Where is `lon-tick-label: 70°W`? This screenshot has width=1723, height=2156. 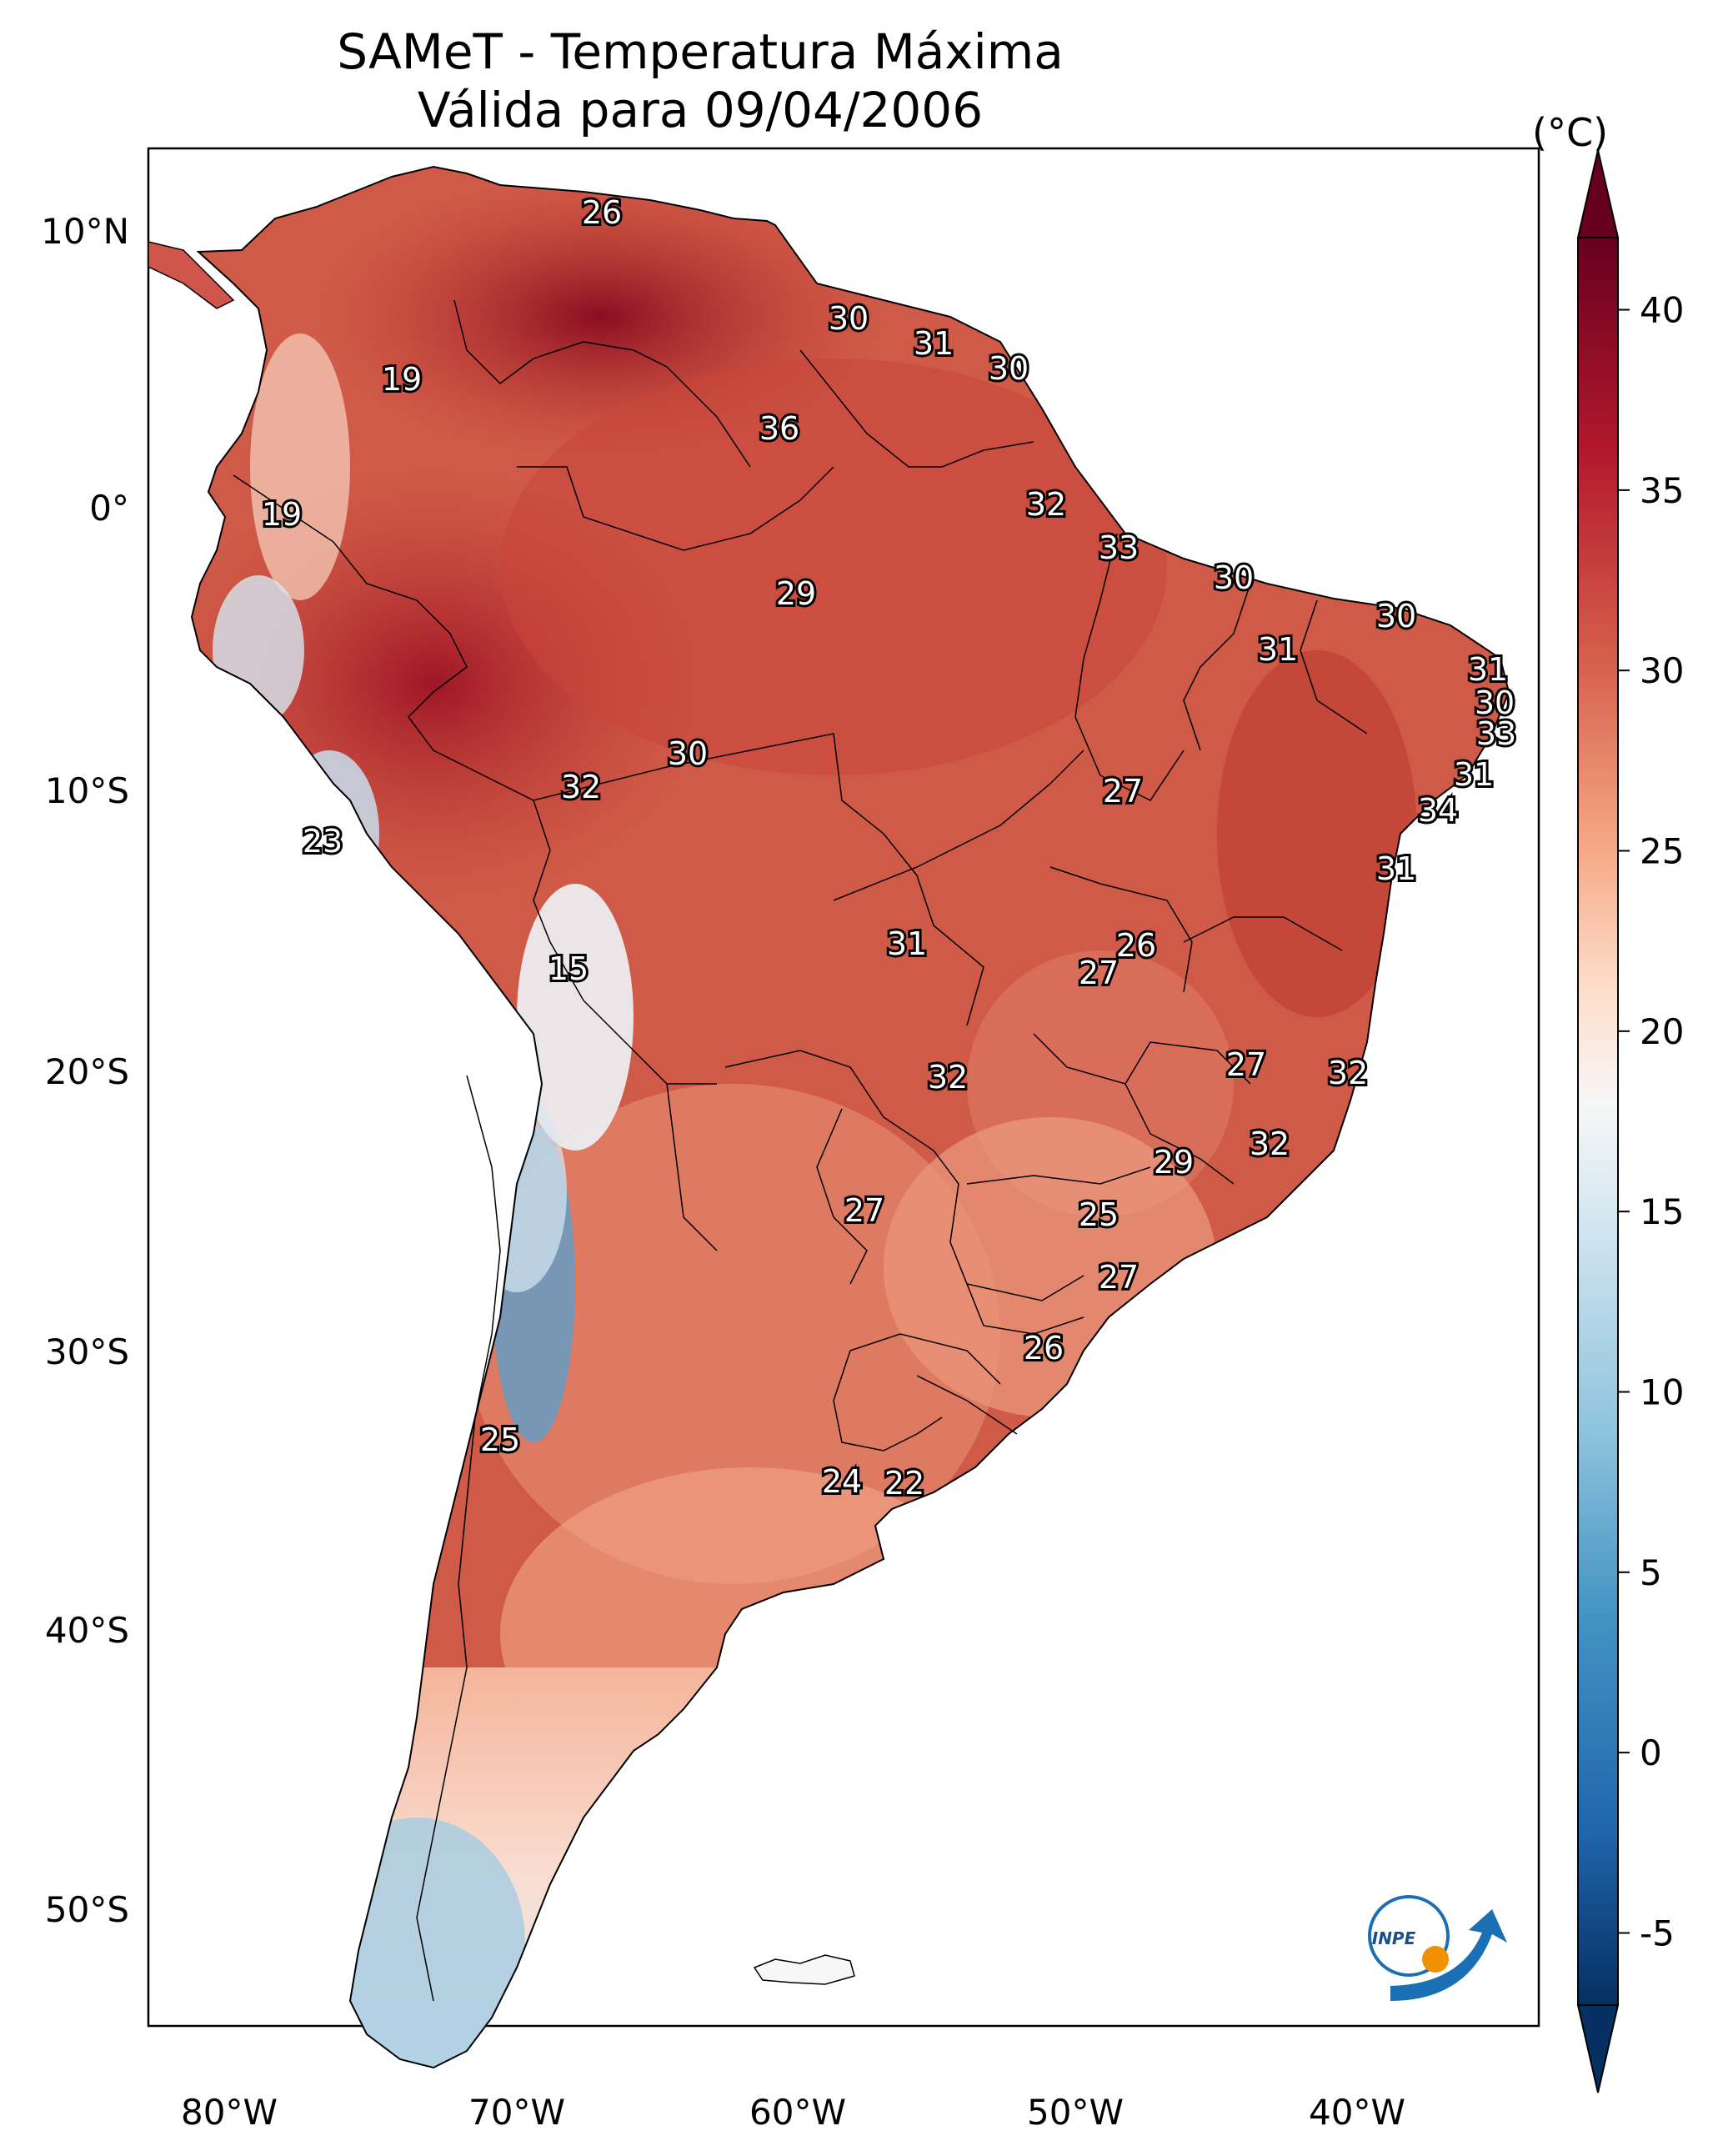 lon-tick-label: 70°W is located at coordinates (516, 2112).